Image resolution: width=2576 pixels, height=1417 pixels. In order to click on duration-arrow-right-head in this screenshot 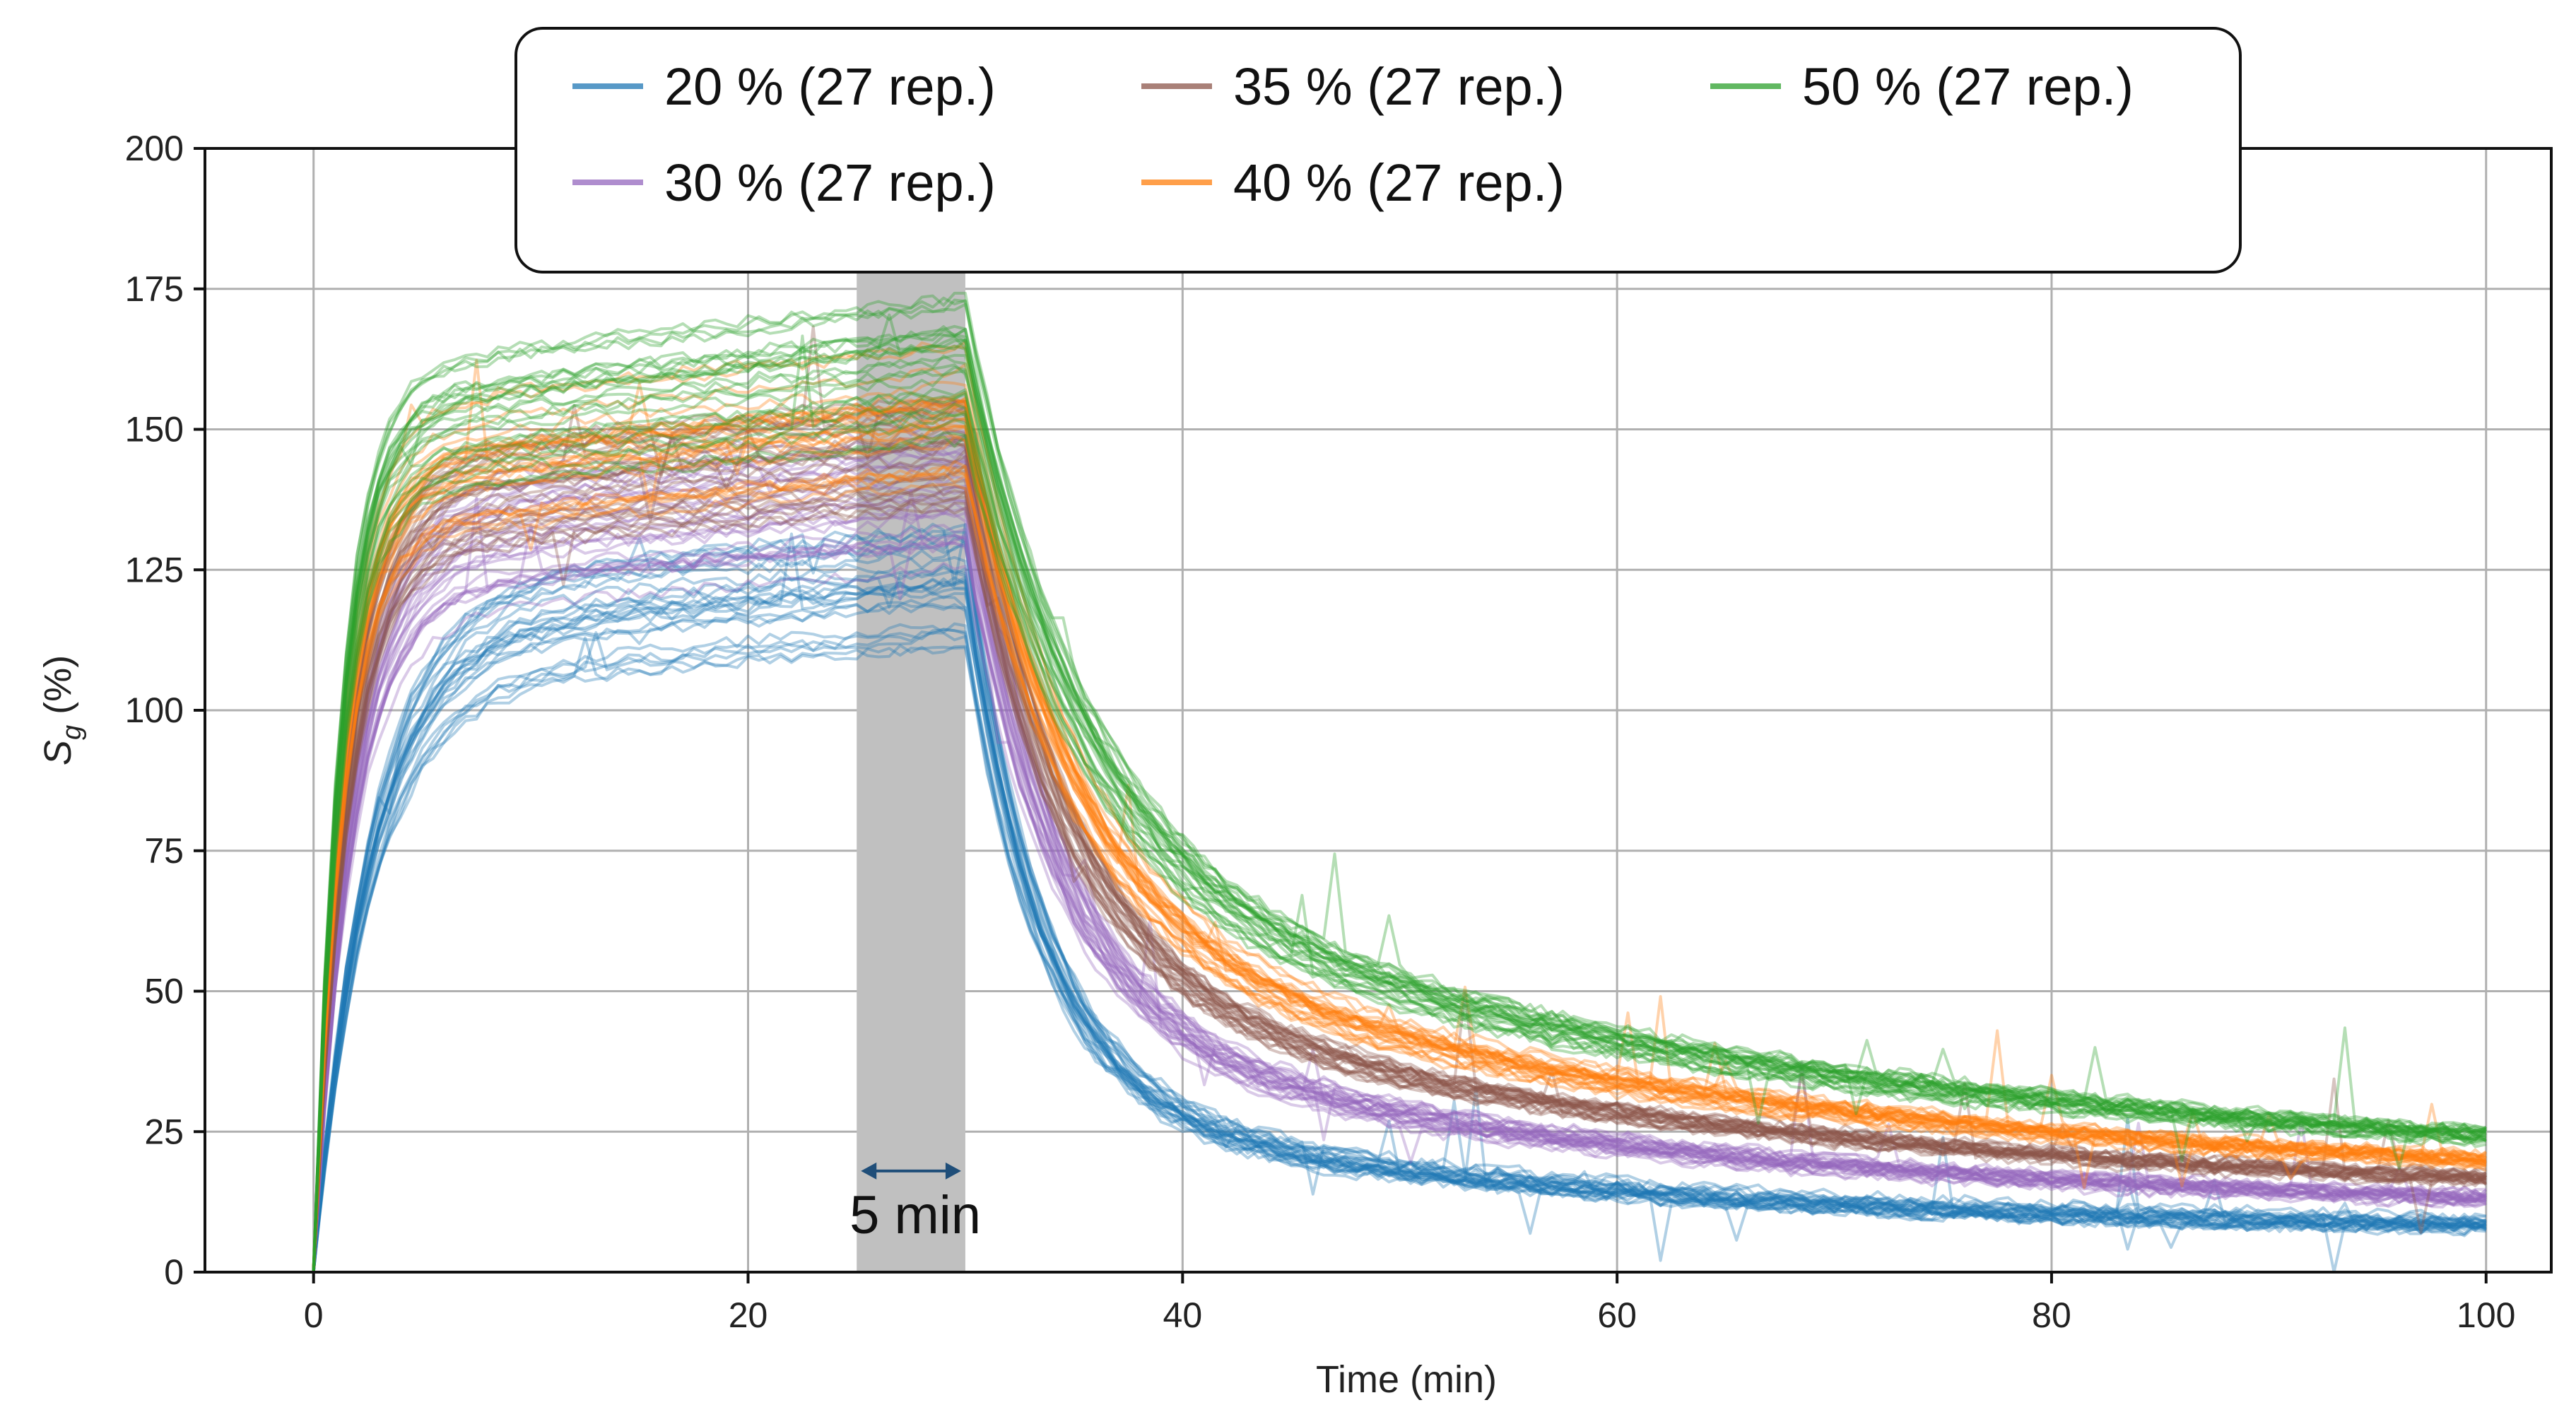, I will do `click(953, 1171)`.